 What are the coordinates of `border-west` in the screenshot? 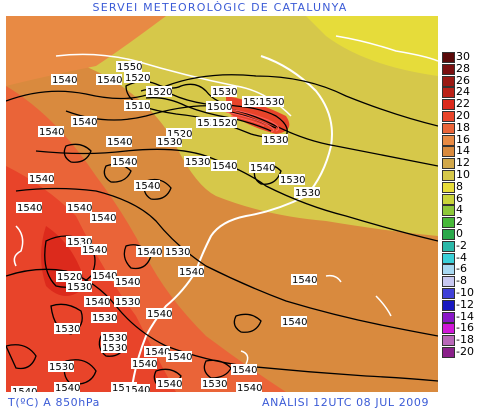 It's located at (18, 246).